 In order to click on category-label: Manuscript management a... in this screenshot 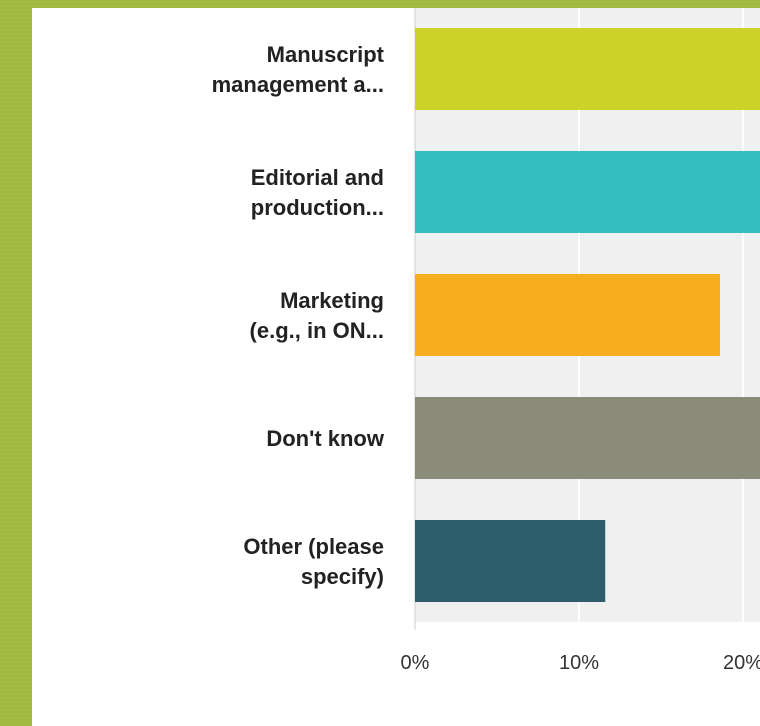, I will do `click(298, 69)`.